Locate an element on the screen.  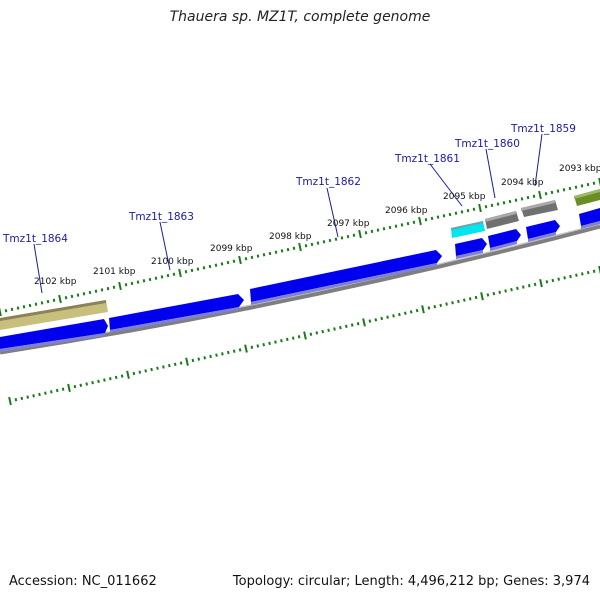
gene-label-tmz1t-1862: Tmz1t_1862 is located at coordinates (328, 182).